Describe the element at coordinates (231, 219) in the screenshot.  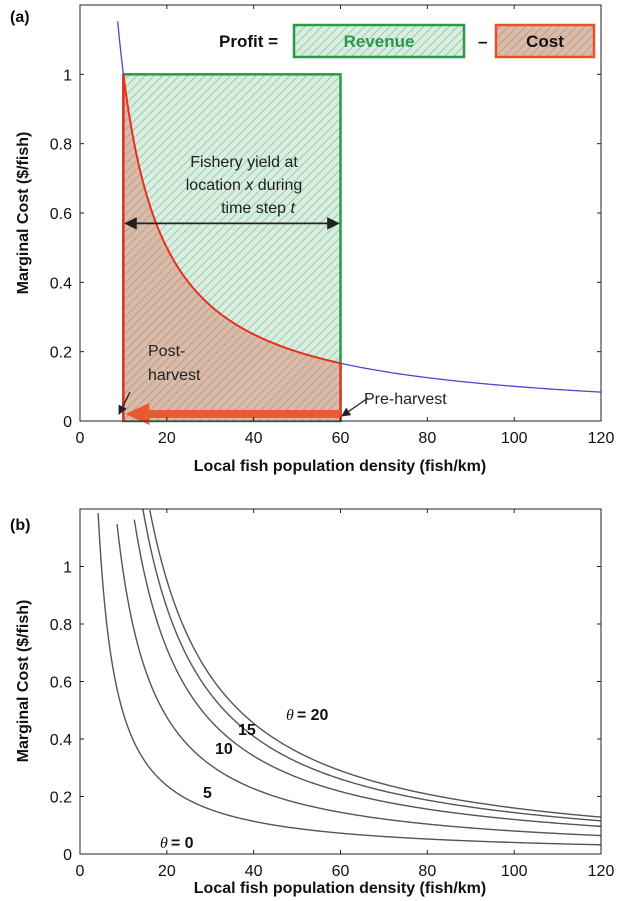
I see `harvest-cost-curve` at that location.